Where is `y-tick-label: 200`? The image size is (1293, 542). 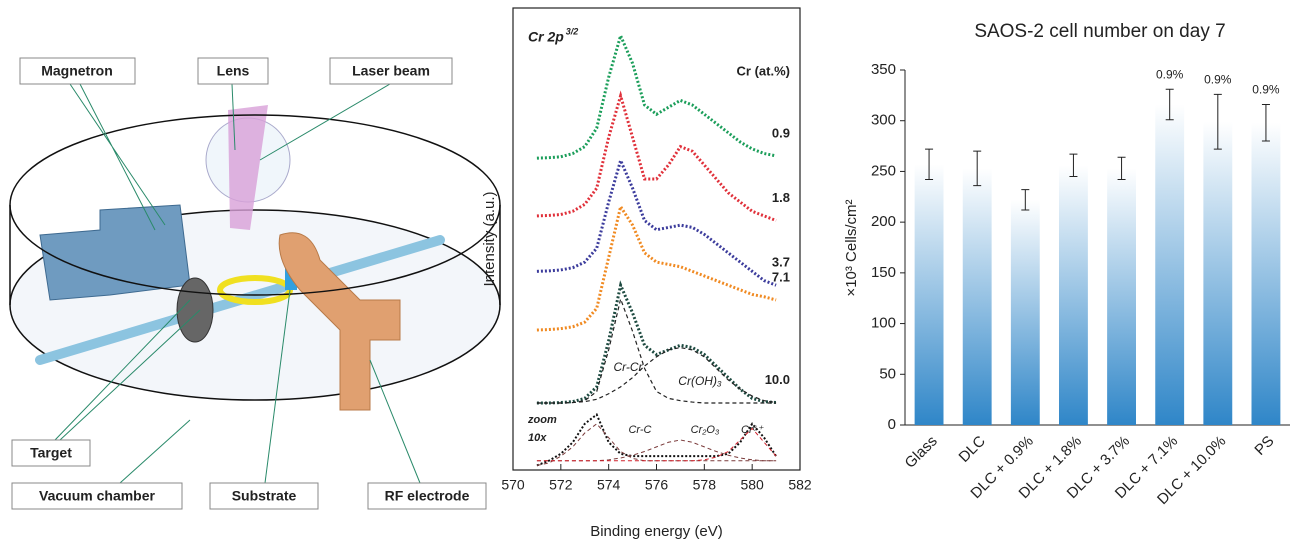 y-tick-label: 200 is located at coordinates (883, 221).